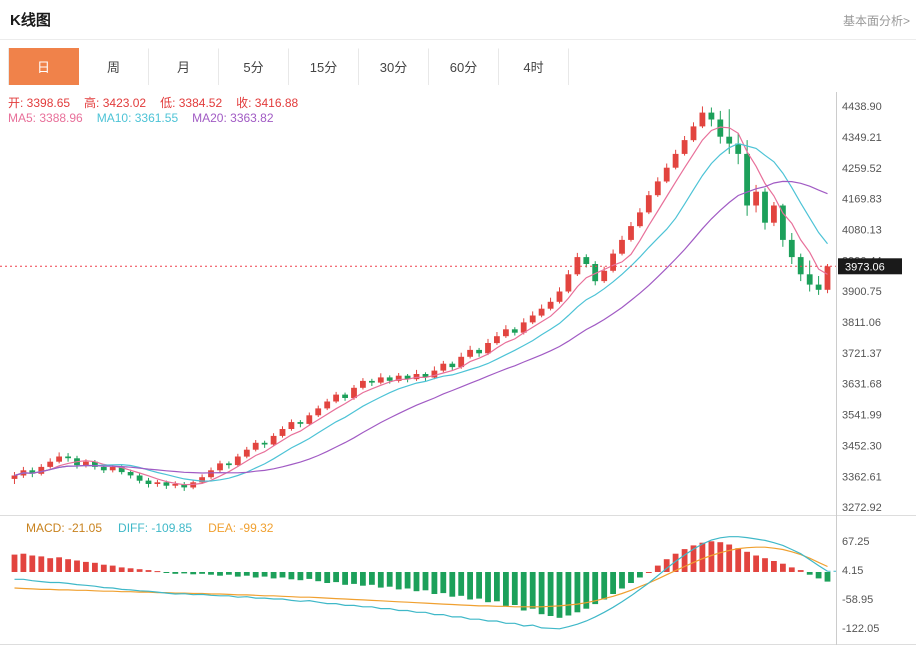 Image resolution: width=916 pixels, height=645 pixels. Describe the element at coordinates (534, 66) in the screenshot. I see `tab-4hour: 4时` at that location.